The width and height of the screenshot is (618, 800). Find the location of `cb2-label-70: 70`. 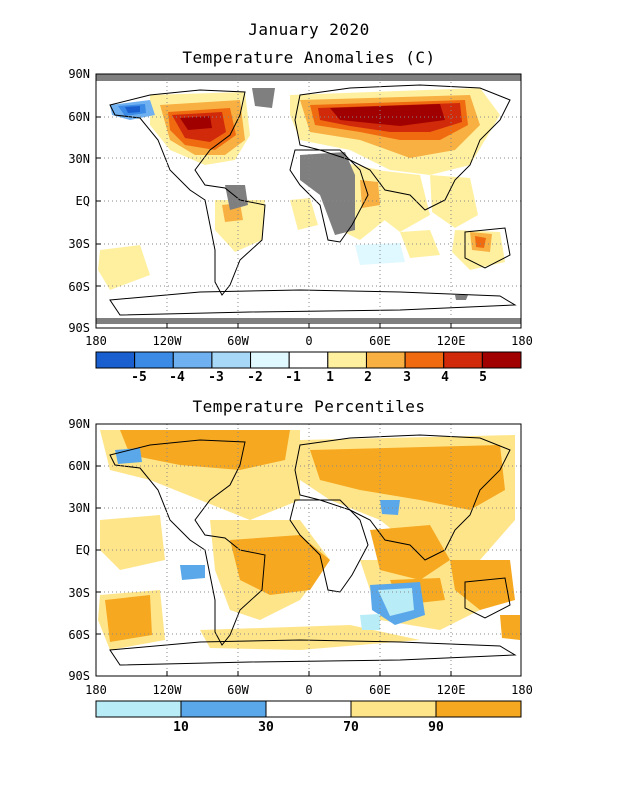

cb2-label-70: 70 is located at coordinates (351, 727).